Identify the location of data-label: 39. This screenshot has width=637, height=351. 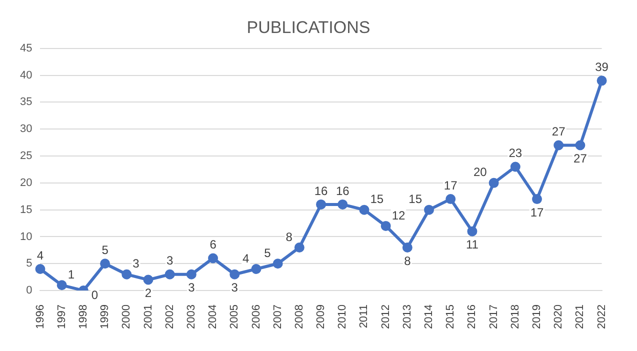
(602, 67).